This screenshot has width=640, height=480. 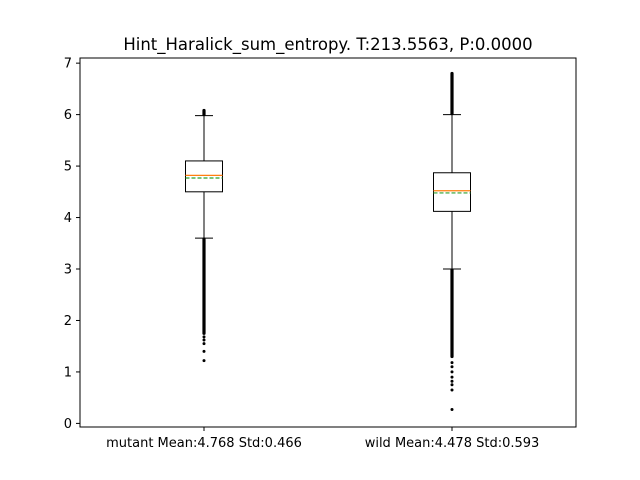 I want to click on y-tick-label: 3, so click(x=68, y=270).